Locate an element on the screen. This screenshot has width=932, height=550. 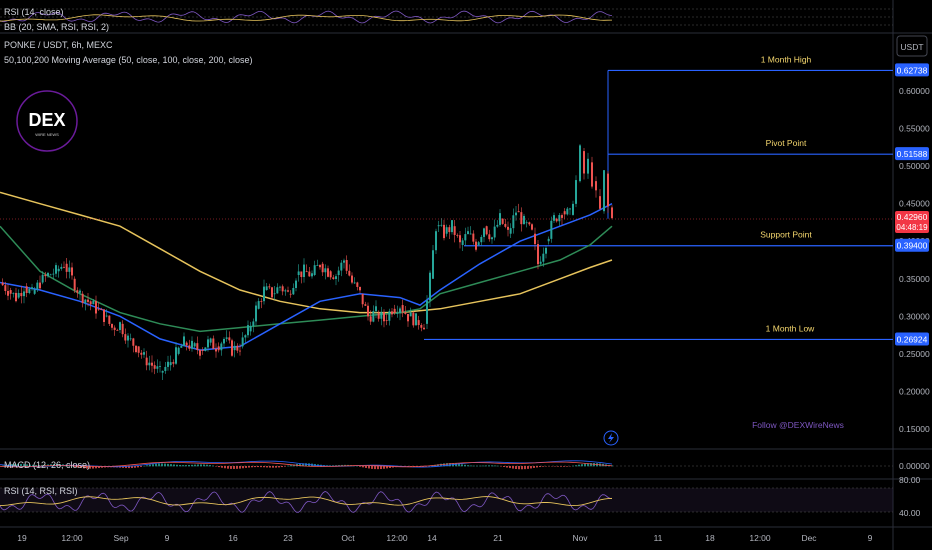
currency-button: USDT is located at coordinates (912, 46).